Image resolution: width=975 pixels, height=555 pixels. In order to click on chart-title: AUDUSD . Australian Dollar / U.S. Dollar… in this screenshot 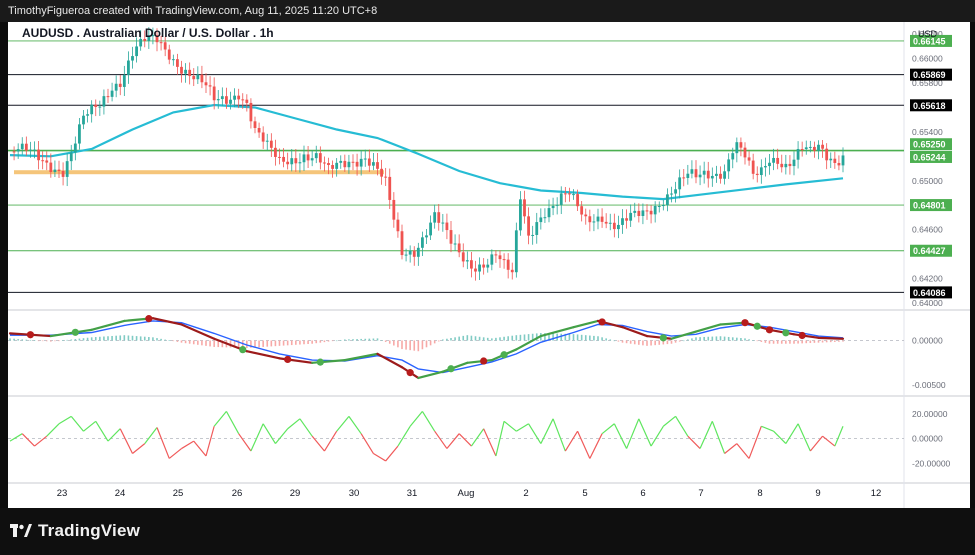, I will do `click(148, 33)`.